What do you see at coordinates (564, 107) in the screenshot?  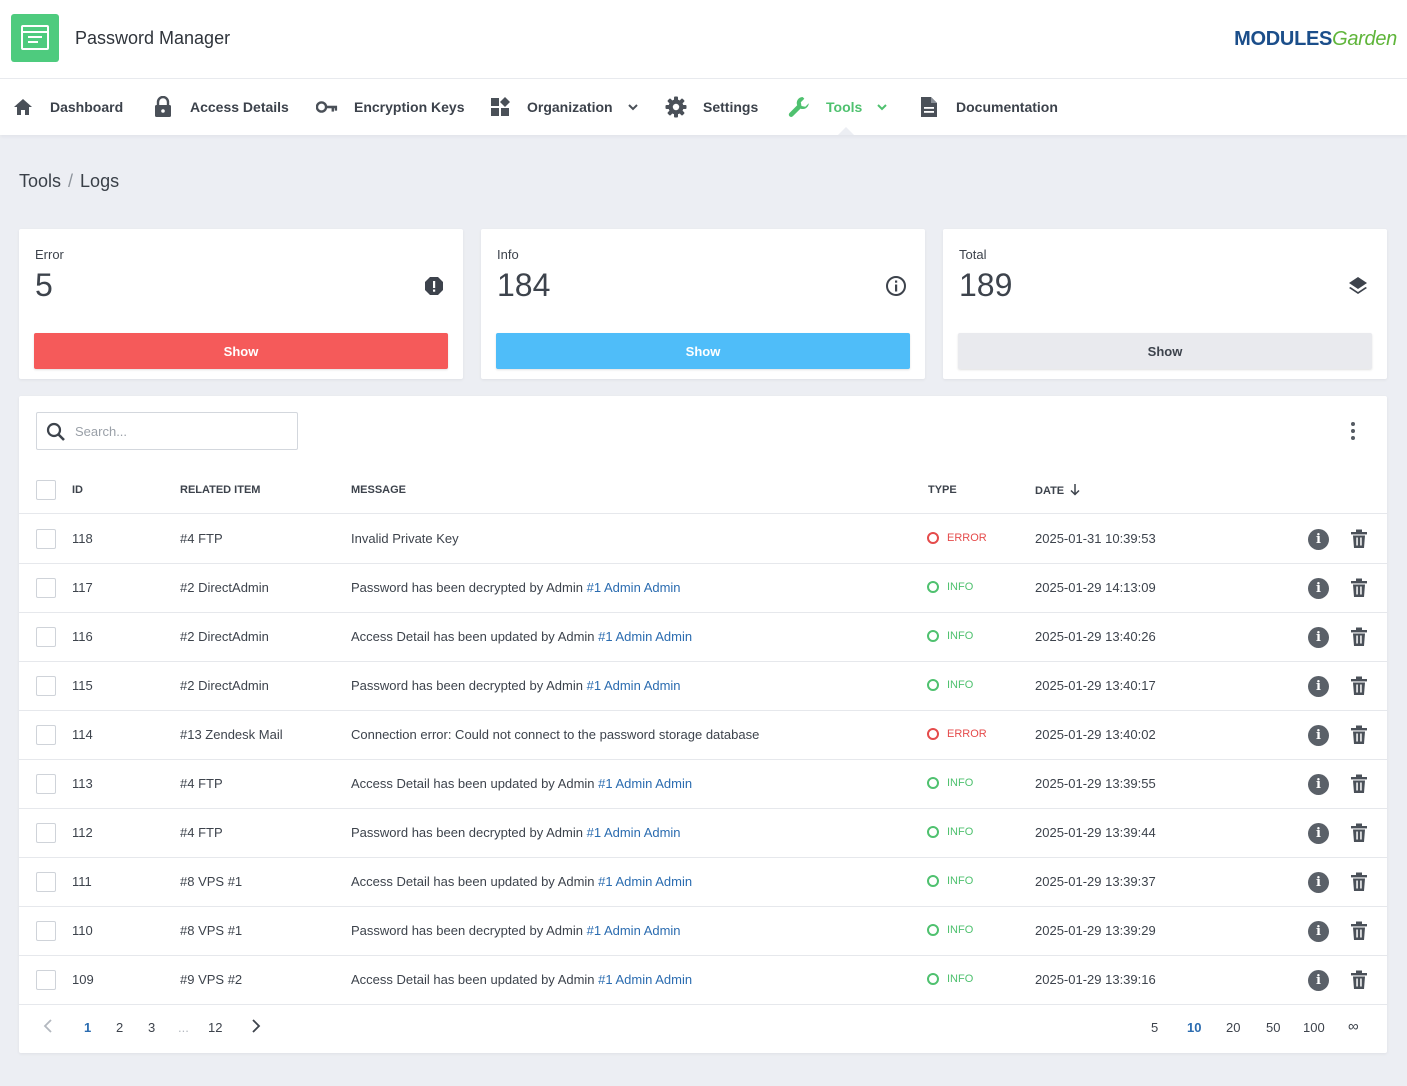 I see `nav-organization: Organization` at bounding box center [564, 107].